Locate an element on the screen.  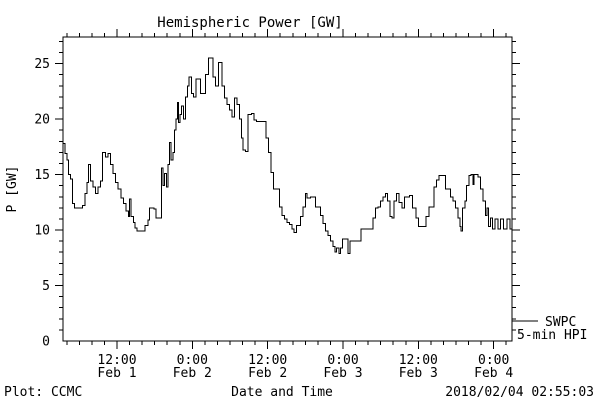
legend: SWPC 5-min HPI is located at coordinates (549, 329).